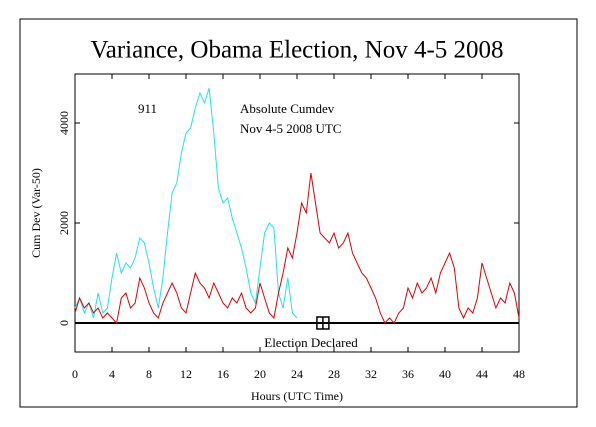 This screenshot has height=427, width=596. What do you see at coordinates (147, 108) in the screenshot?
I see `legend-label: 911` at bounding box center [147, 108].